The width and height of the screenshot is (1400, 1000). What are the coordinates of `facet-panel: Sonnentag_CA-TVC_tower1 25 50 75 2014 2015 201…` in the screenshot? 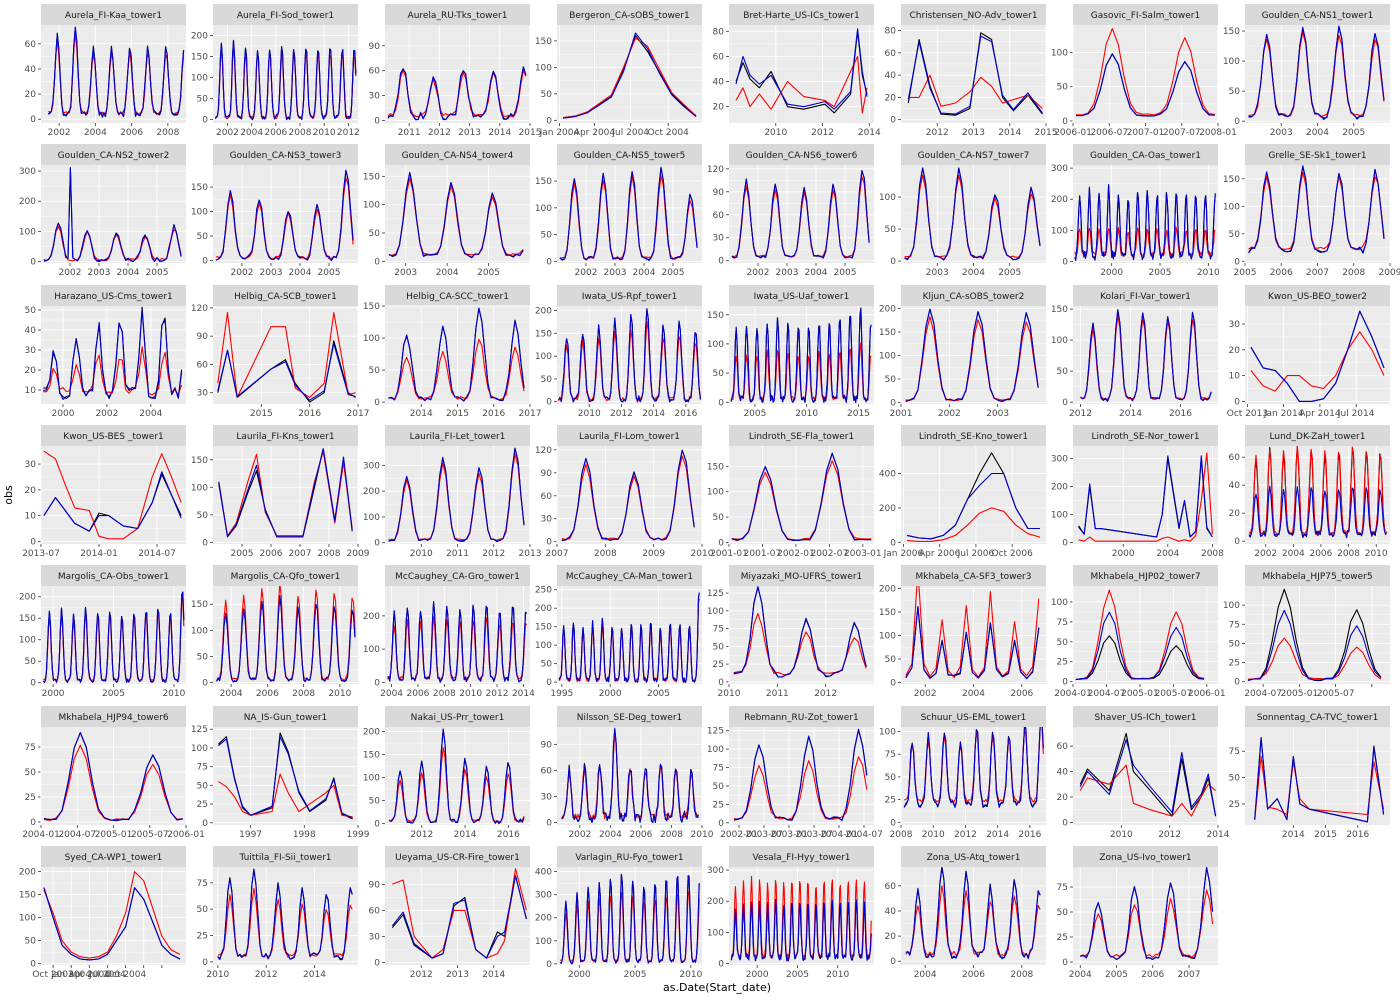 It's located at (1309, 773).